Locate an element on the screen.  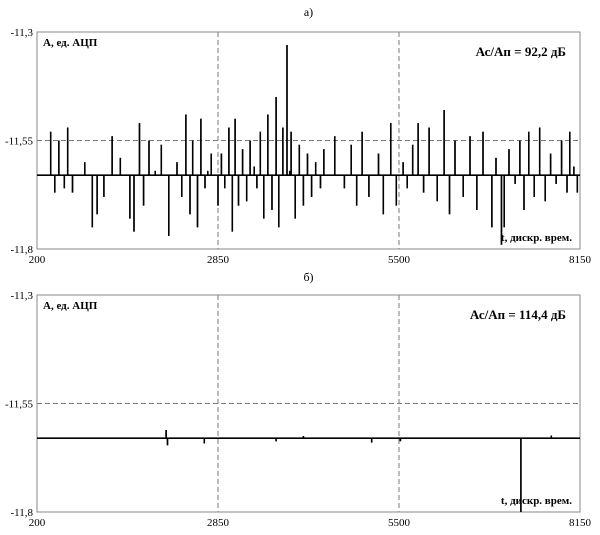
ratio-annotation: Ас/Ап = 92,2 дБ is located at coordinates (521, 51).